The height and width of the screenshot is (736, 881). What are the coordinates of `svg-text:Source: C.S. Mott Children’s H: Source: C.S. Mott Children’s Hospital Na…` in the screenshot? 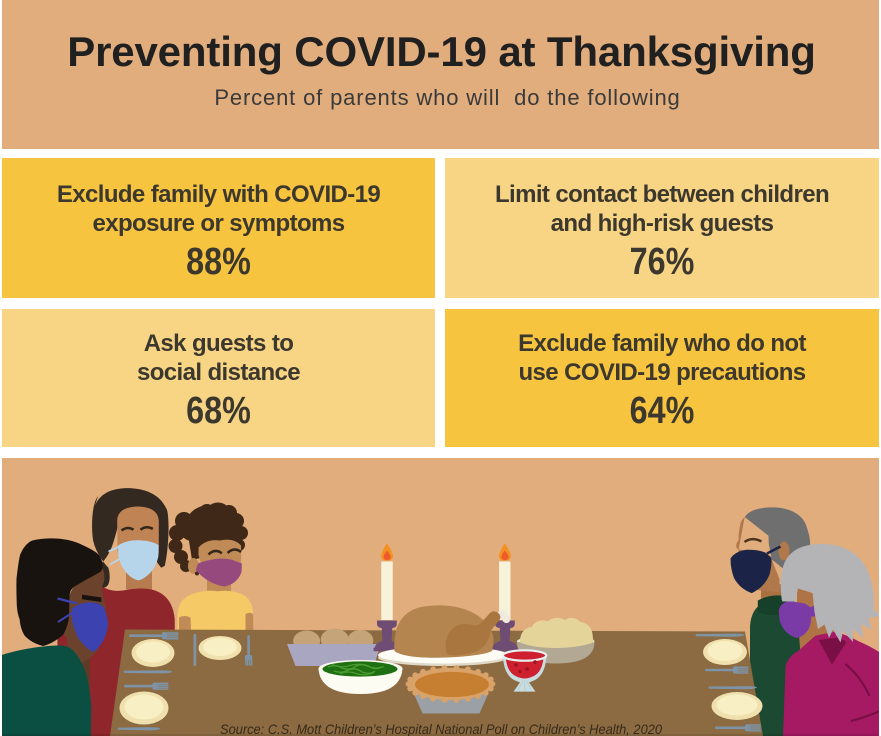 It's located at (441, 729).